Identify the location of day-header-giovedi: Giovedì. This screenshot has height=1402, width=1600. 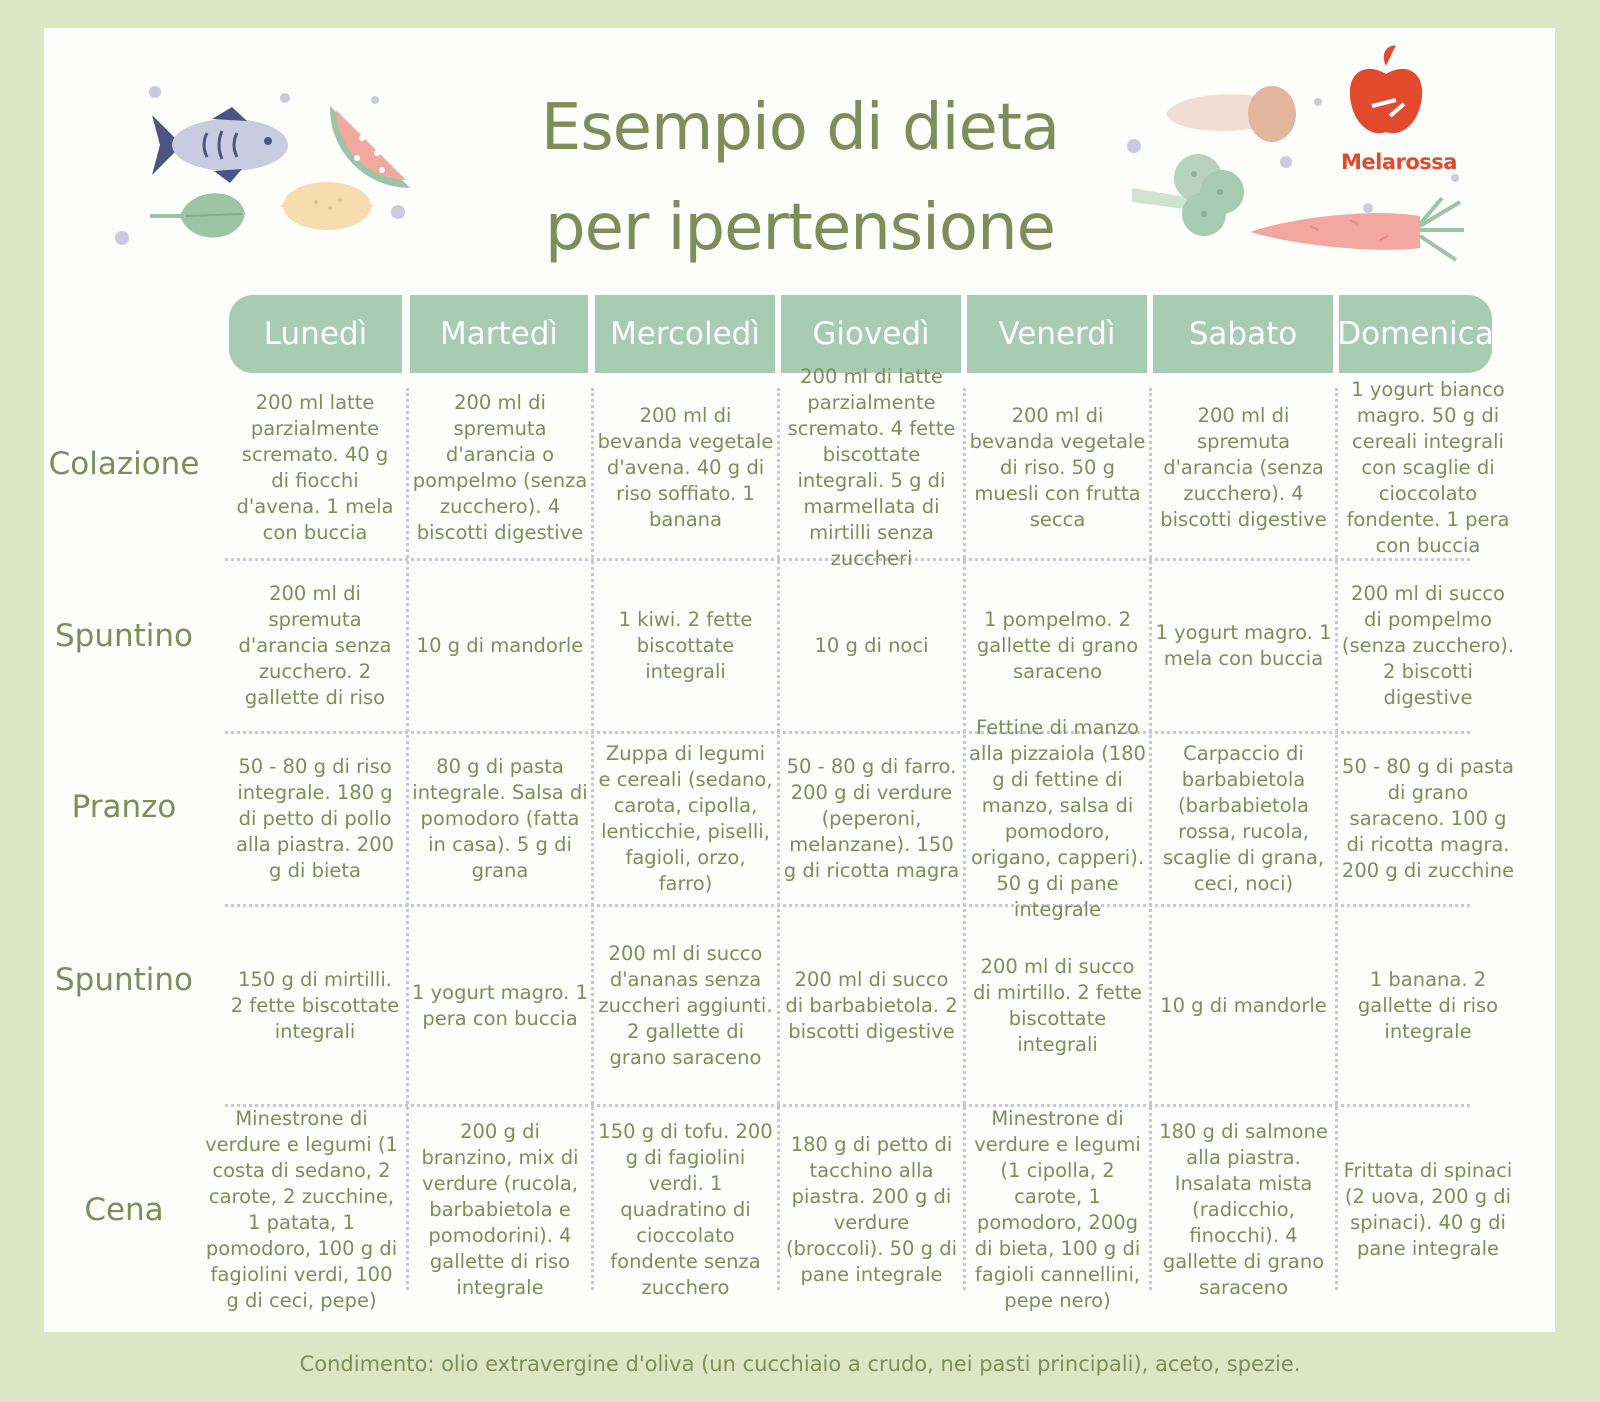
(871, 334).